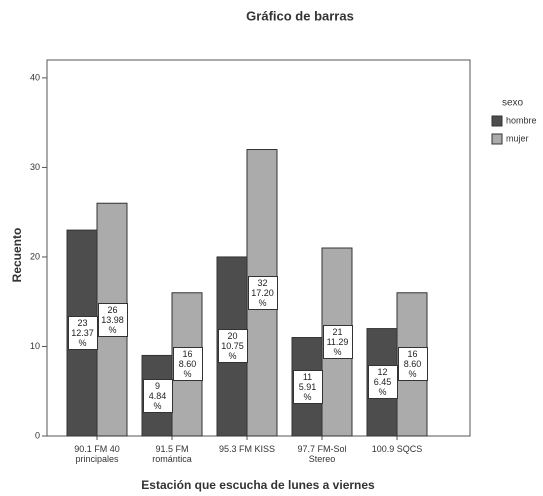 This screenshot has height=496, width=543. Describe the element at coordinates (157, 395) in the screenshot. I see `value-label: 9 4.84 %` at that location.